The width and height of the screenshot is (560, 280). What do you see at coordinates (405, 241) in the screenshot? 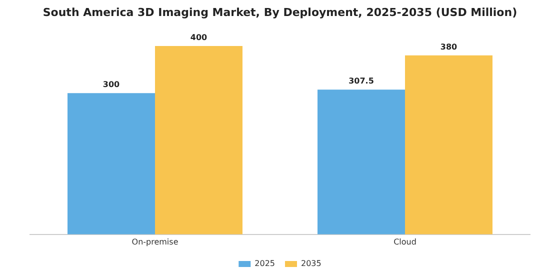
I see `x-tick-label: Cloud` at bounding box center [405, 241].